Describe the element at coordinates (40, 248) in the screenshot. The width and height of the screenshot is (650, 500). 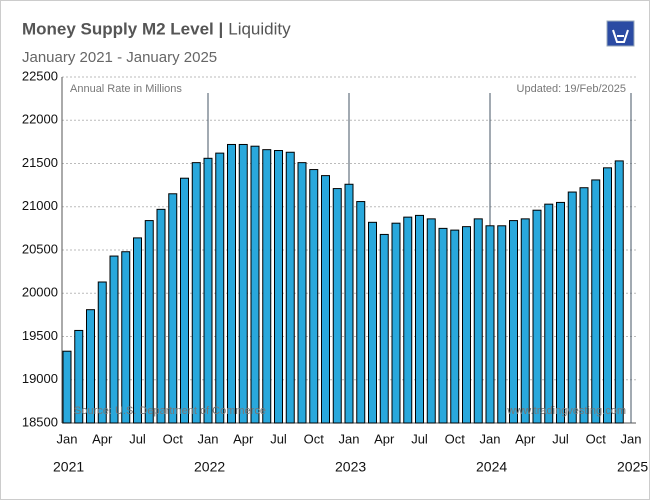
I see `y-tick-label: 20500` at that location.